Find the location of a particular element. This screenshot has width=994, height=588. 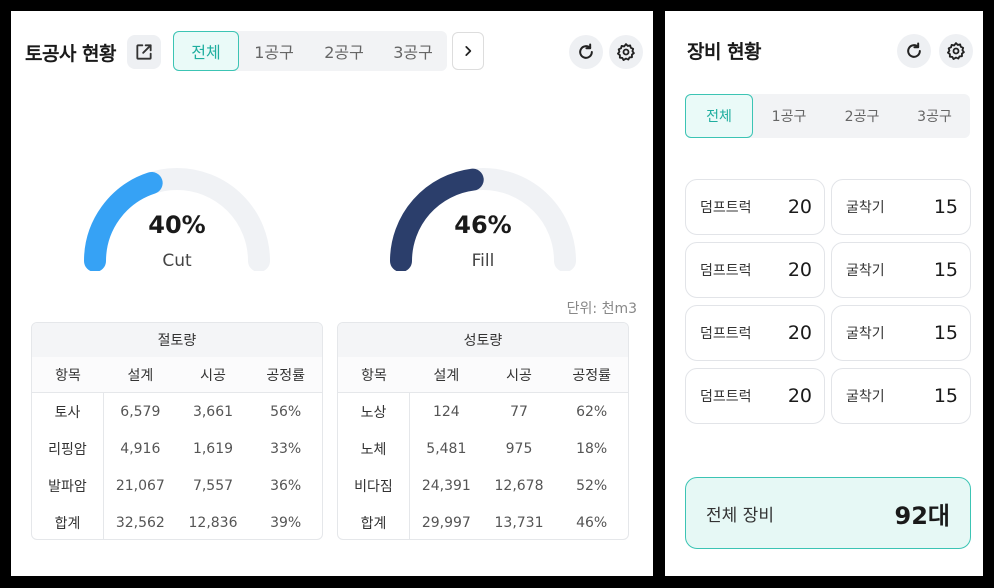

table-row: 노체 5,481 975 18% is located at coordinates (483, 448).